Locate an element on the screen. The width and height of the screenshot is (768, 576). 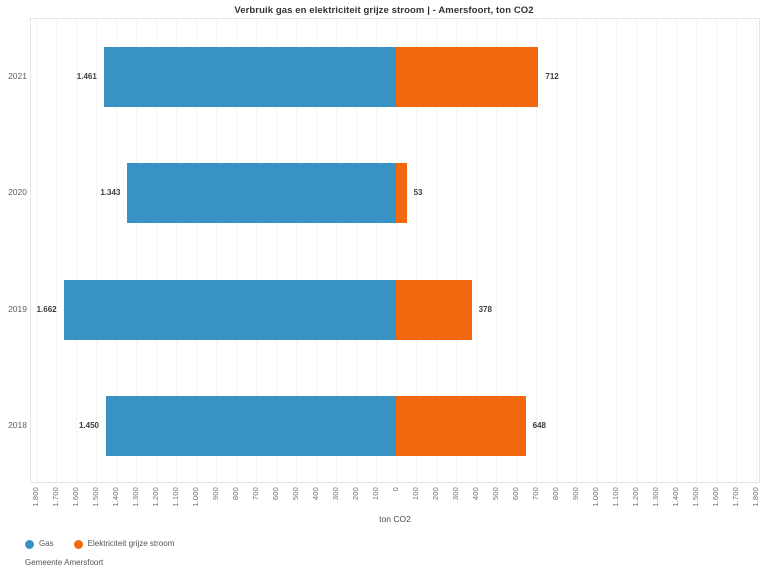
value-label-elektriciteit-grijze-stroom-2020: 53 is located at coordinates (418, 193).